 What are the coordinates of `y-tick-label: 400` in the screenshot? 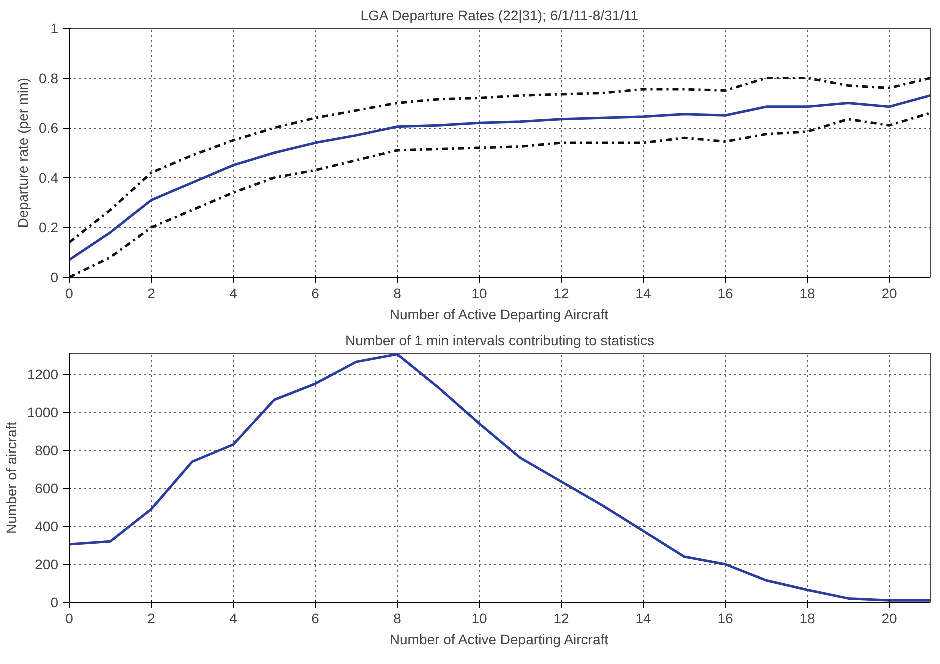 It's located at (47, 526).